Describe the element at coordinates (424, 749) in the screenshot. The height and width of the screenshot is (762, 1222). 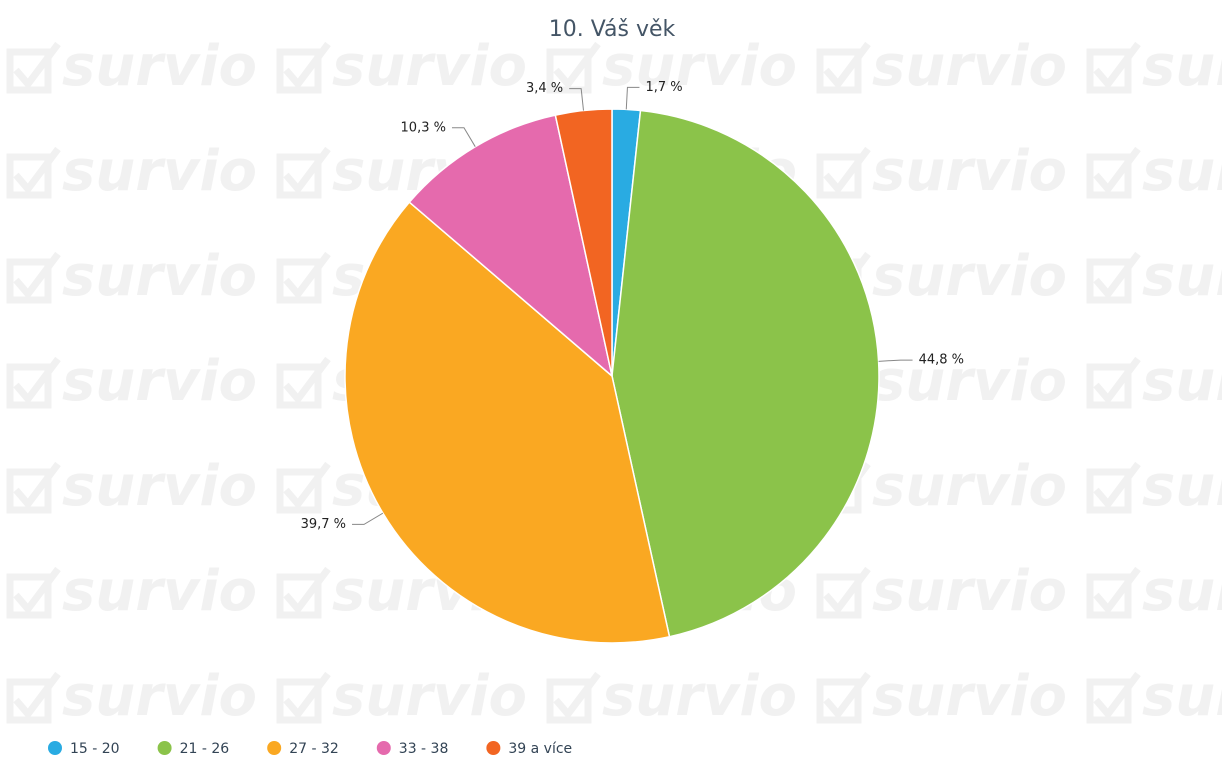
I see `legend-label: 33 - 38` at that location.